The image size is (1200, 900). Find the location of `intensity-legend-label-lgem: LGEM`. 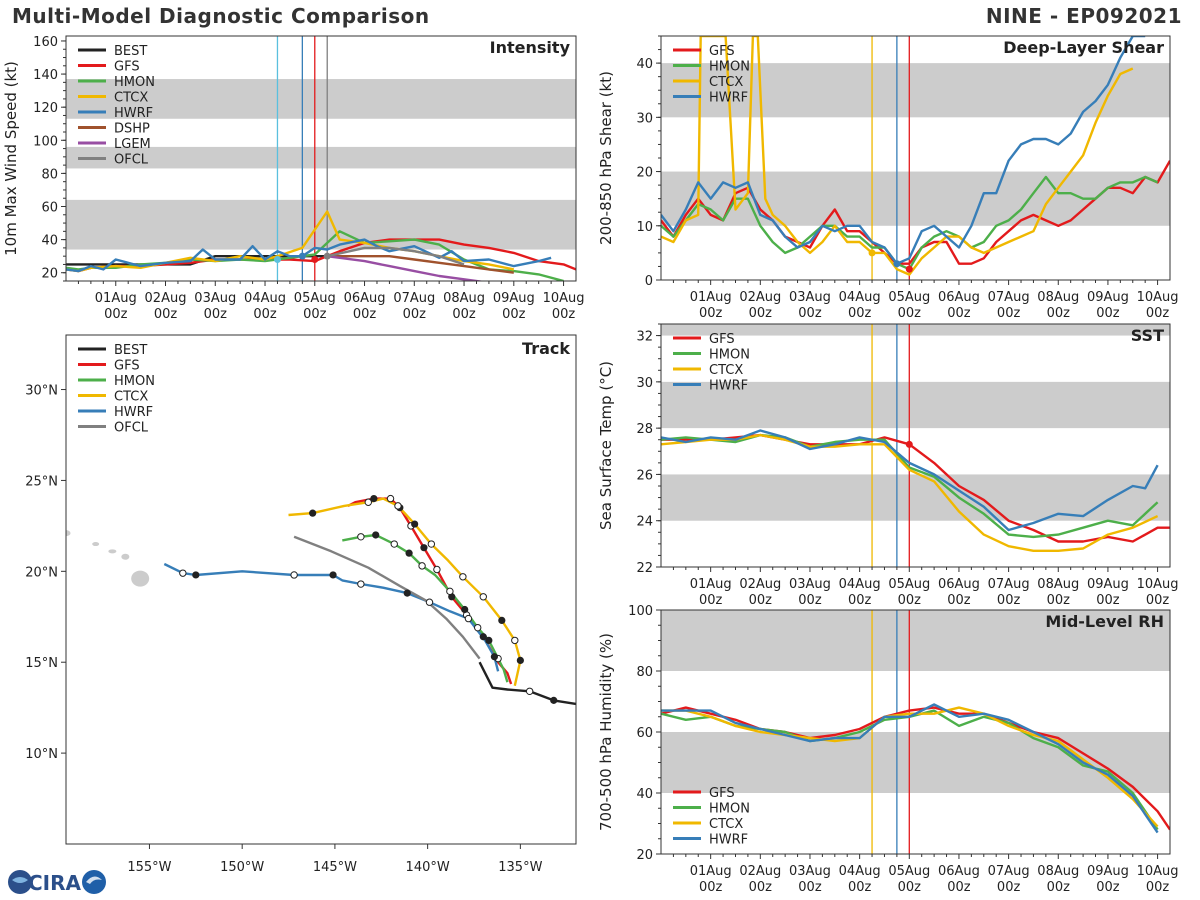

intensity-legend-label-lgem: LGEM is located at coordinates (132, 144).